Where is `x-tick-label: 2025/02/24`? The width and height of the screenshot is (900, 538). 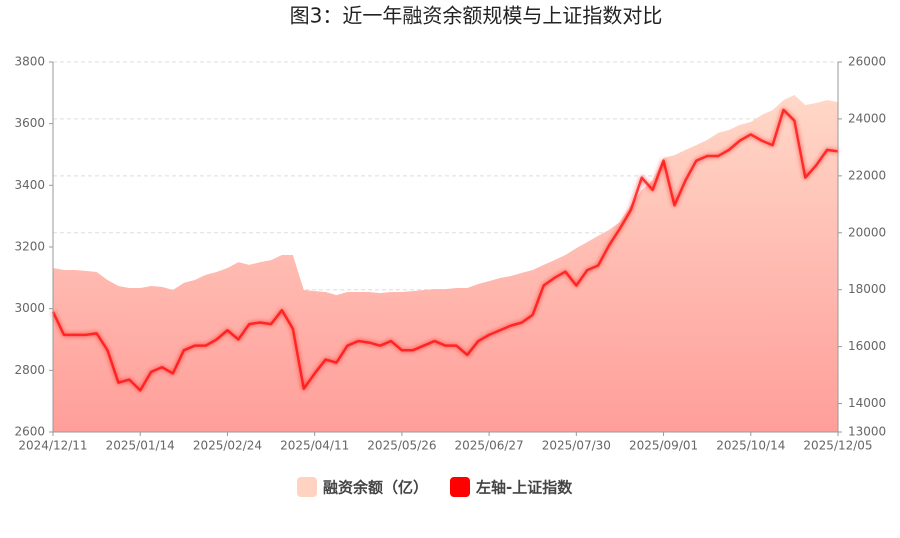 x-tick-label: 2025/02/24 is located at coordinates (227, 446).